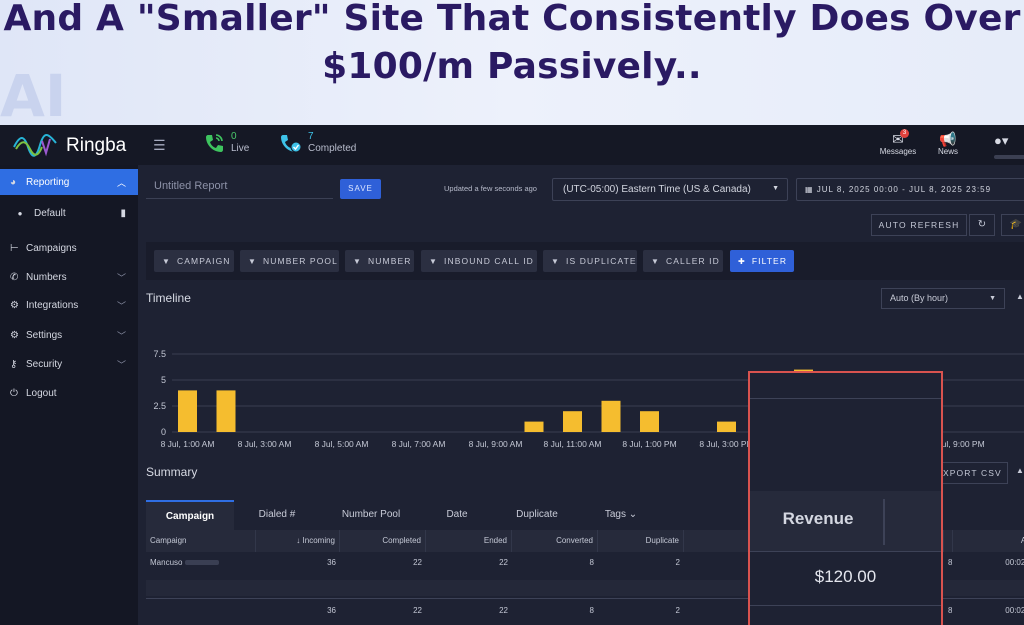 Image resolution: width=1024 pixels, height=625 pixels. I want to click on key-icon: ⚷, so click(14, 364).